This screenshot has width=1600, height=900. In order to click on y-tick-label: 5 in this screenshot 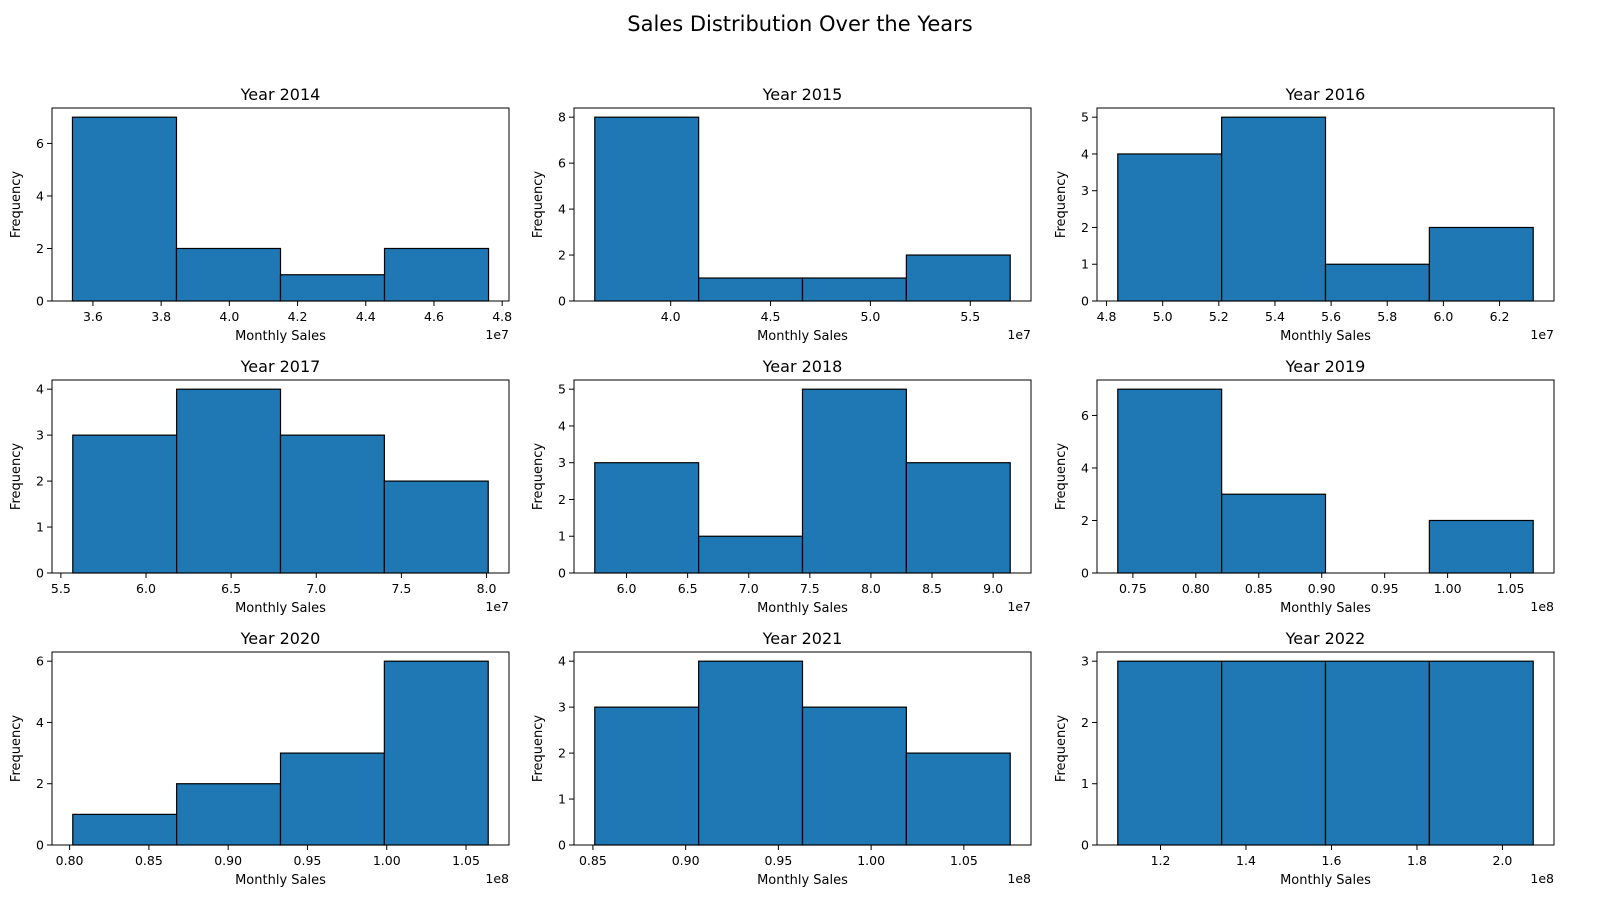, I will do `click(562, 389)`.